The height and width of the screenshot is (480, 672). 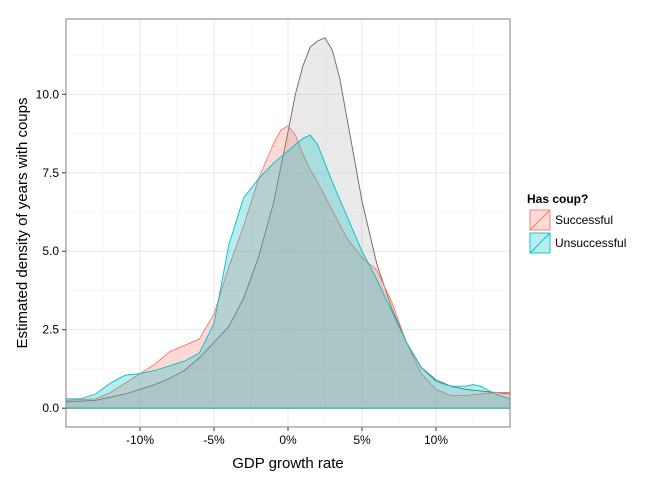 I want to click on legend-title: Has coup?, so click(x=557, y=199).